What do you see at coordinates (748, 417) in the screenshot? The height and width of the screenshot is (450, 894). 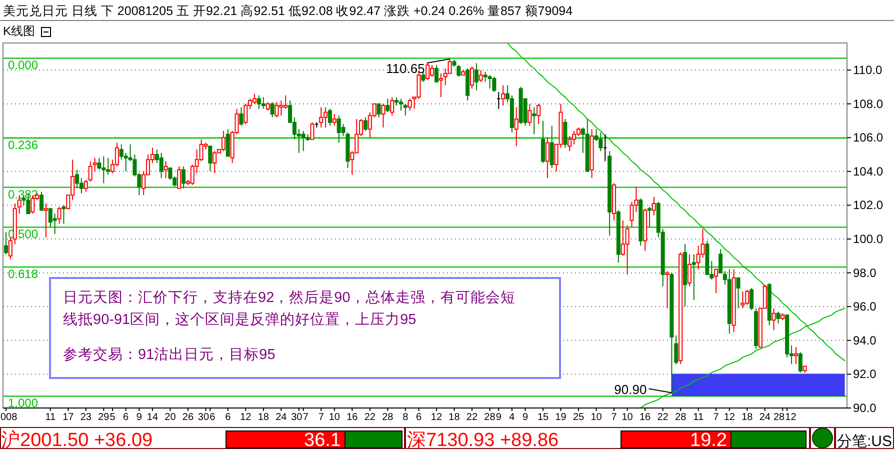 I see `x-tick-label: 18` at bounding box center [748, 417].